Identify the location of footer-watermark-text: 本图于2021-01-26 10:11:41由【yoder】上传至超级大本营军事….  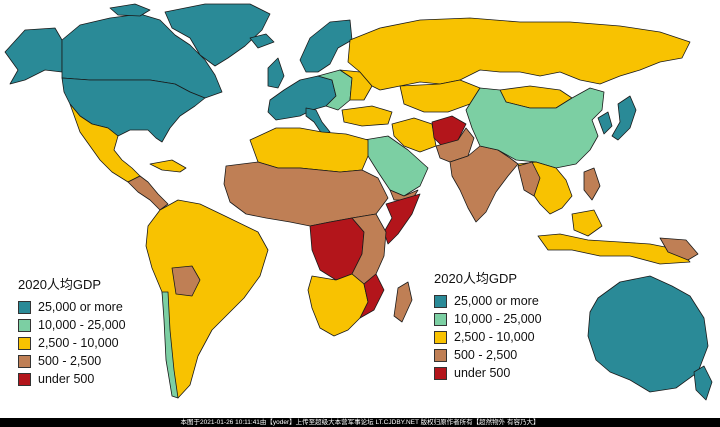
(360, 422).